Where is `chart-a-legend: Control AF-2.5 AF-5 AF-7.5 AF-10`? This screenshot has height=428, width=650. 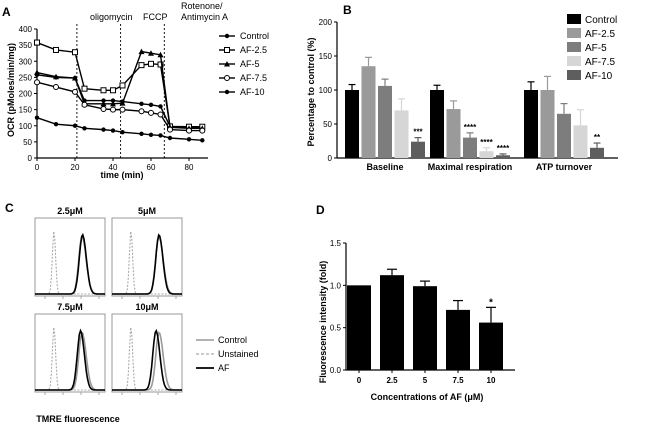
chart-a-legend: Control AF-2.5 AF-5 AF-7.5 AF-10 is located at coordinates (244, 64).